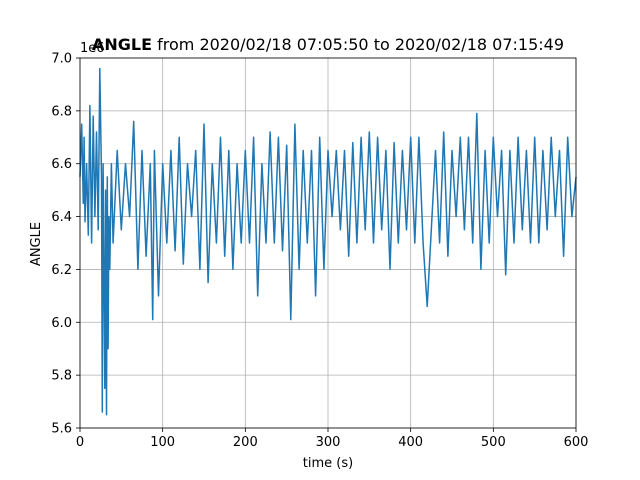  What do you see at coordinates (61, 429) in the screenshot?
I see `y-tick-label: 5.6` at bounding box center [61, 429].